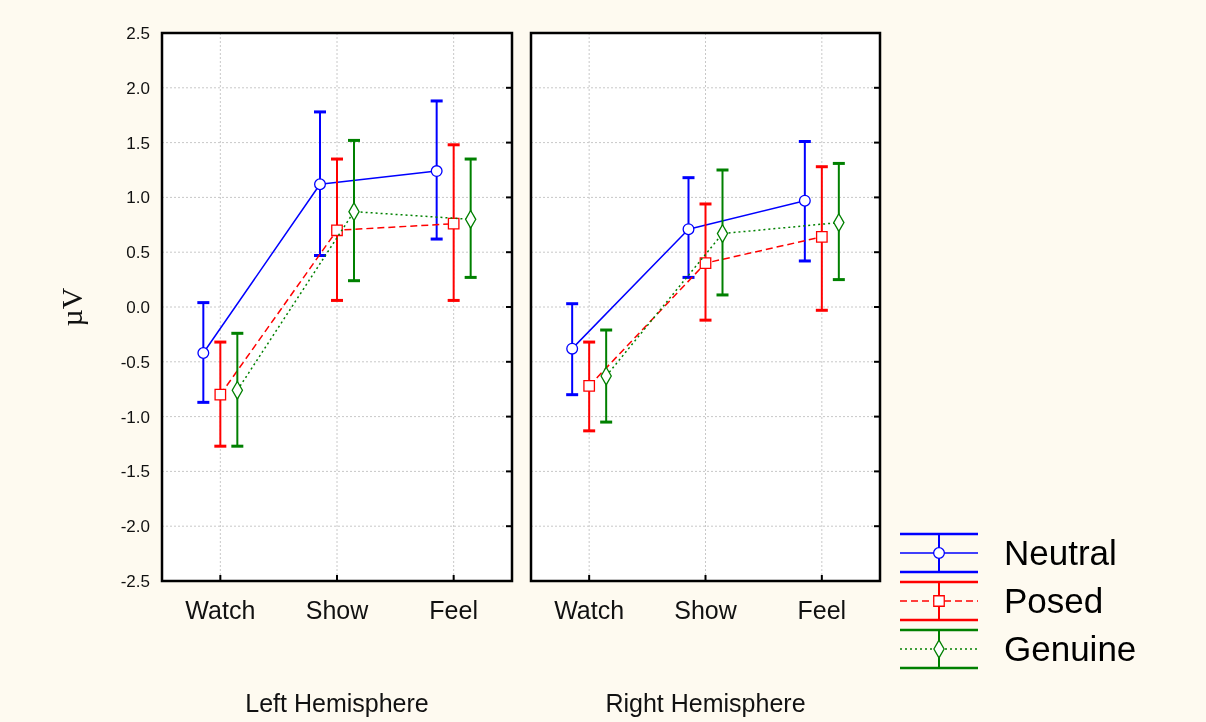  I want to click on y-tick-label: -0.5, so click(135, 362).